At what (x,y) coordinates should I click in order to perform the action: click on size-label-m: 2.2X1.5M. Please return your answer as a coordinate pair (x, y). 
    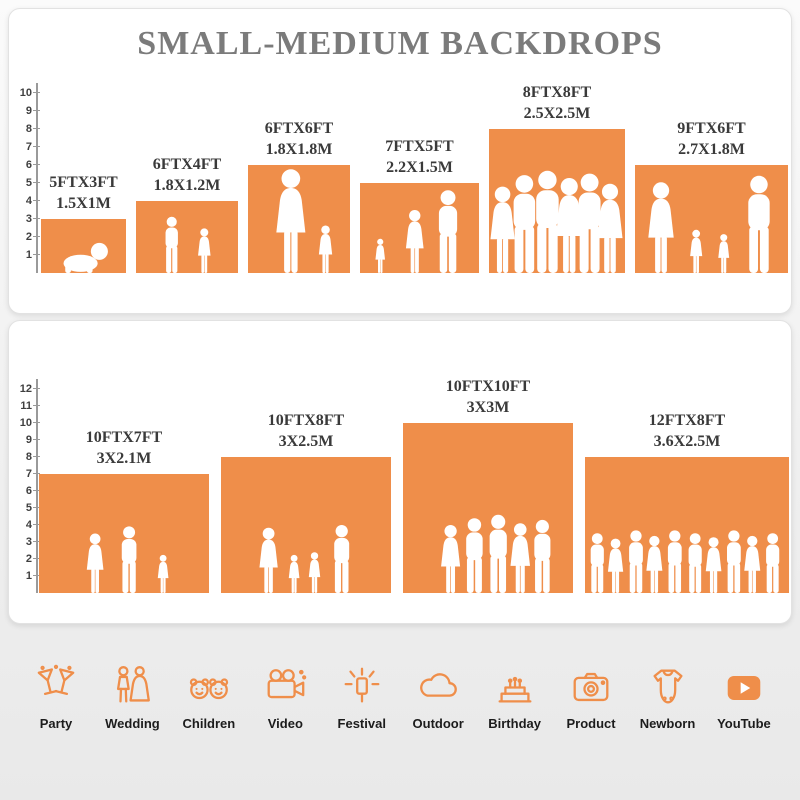
    Looking at the image, I should click on (419, 167).